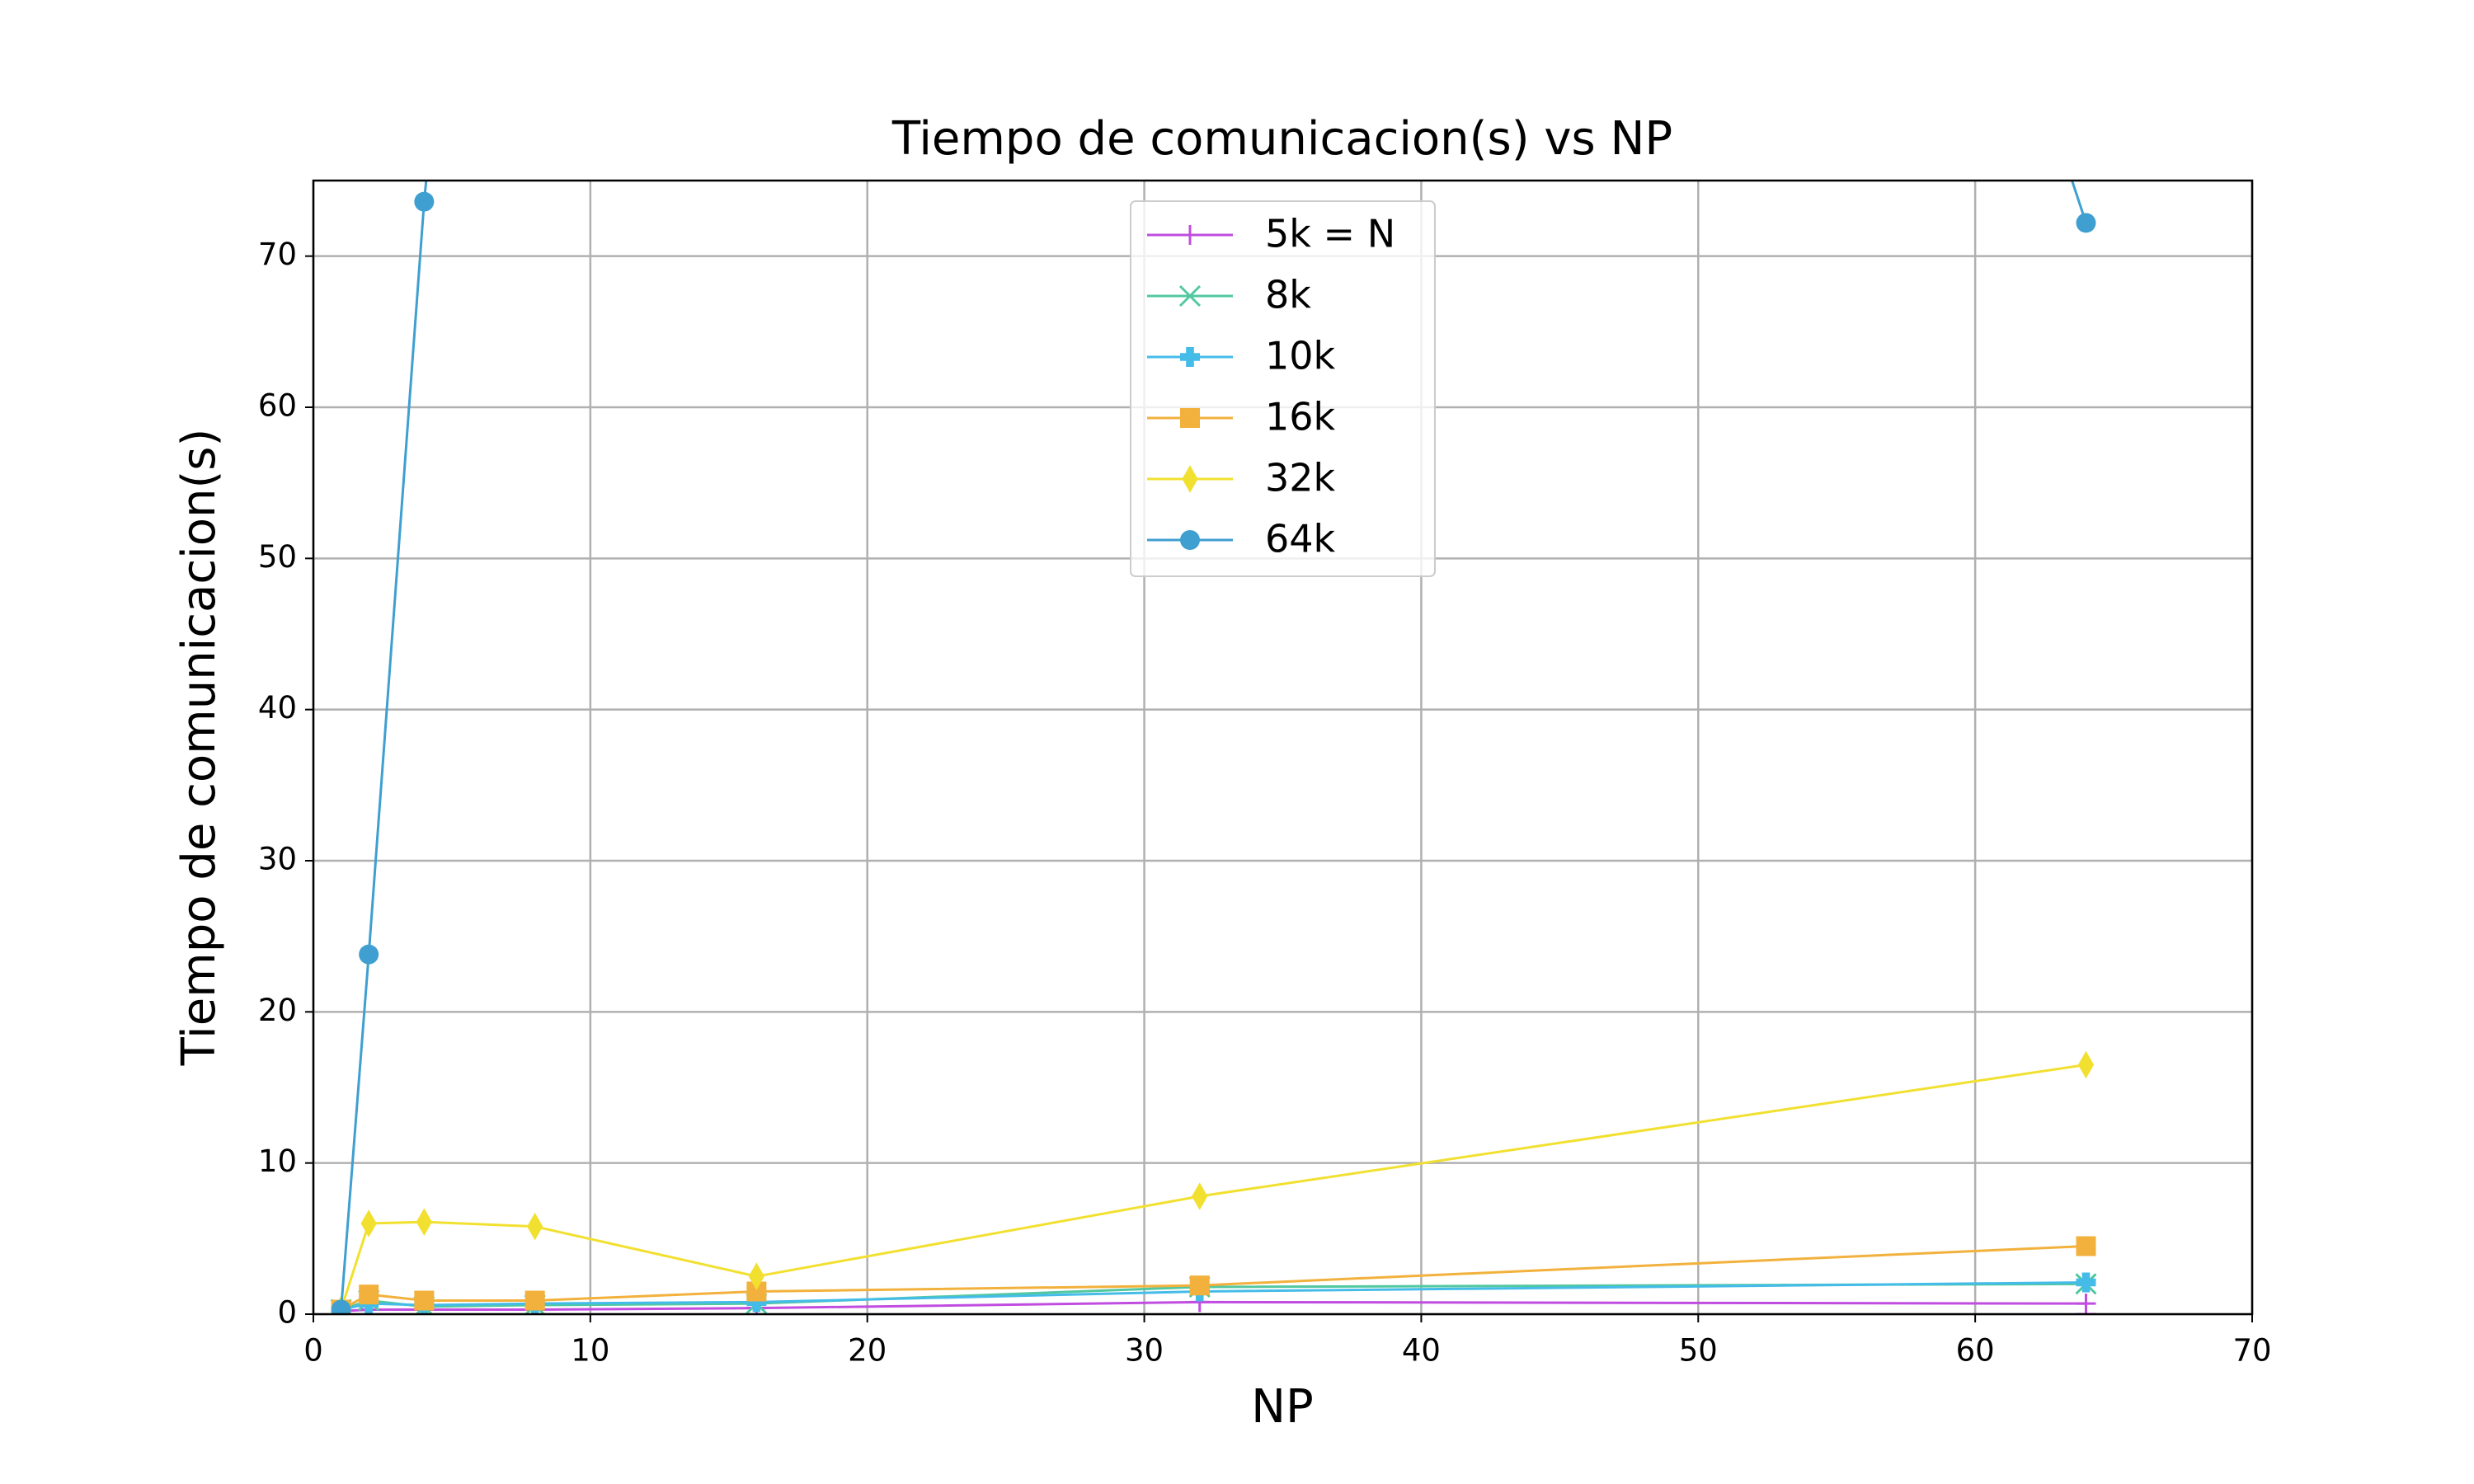 The height and width of the screenshot is (1484, 2474). What do you see at coordinates (1330, 234) in the screenshot?
I see `legend-label: 5k = N` at bounding box center [1330, 234].